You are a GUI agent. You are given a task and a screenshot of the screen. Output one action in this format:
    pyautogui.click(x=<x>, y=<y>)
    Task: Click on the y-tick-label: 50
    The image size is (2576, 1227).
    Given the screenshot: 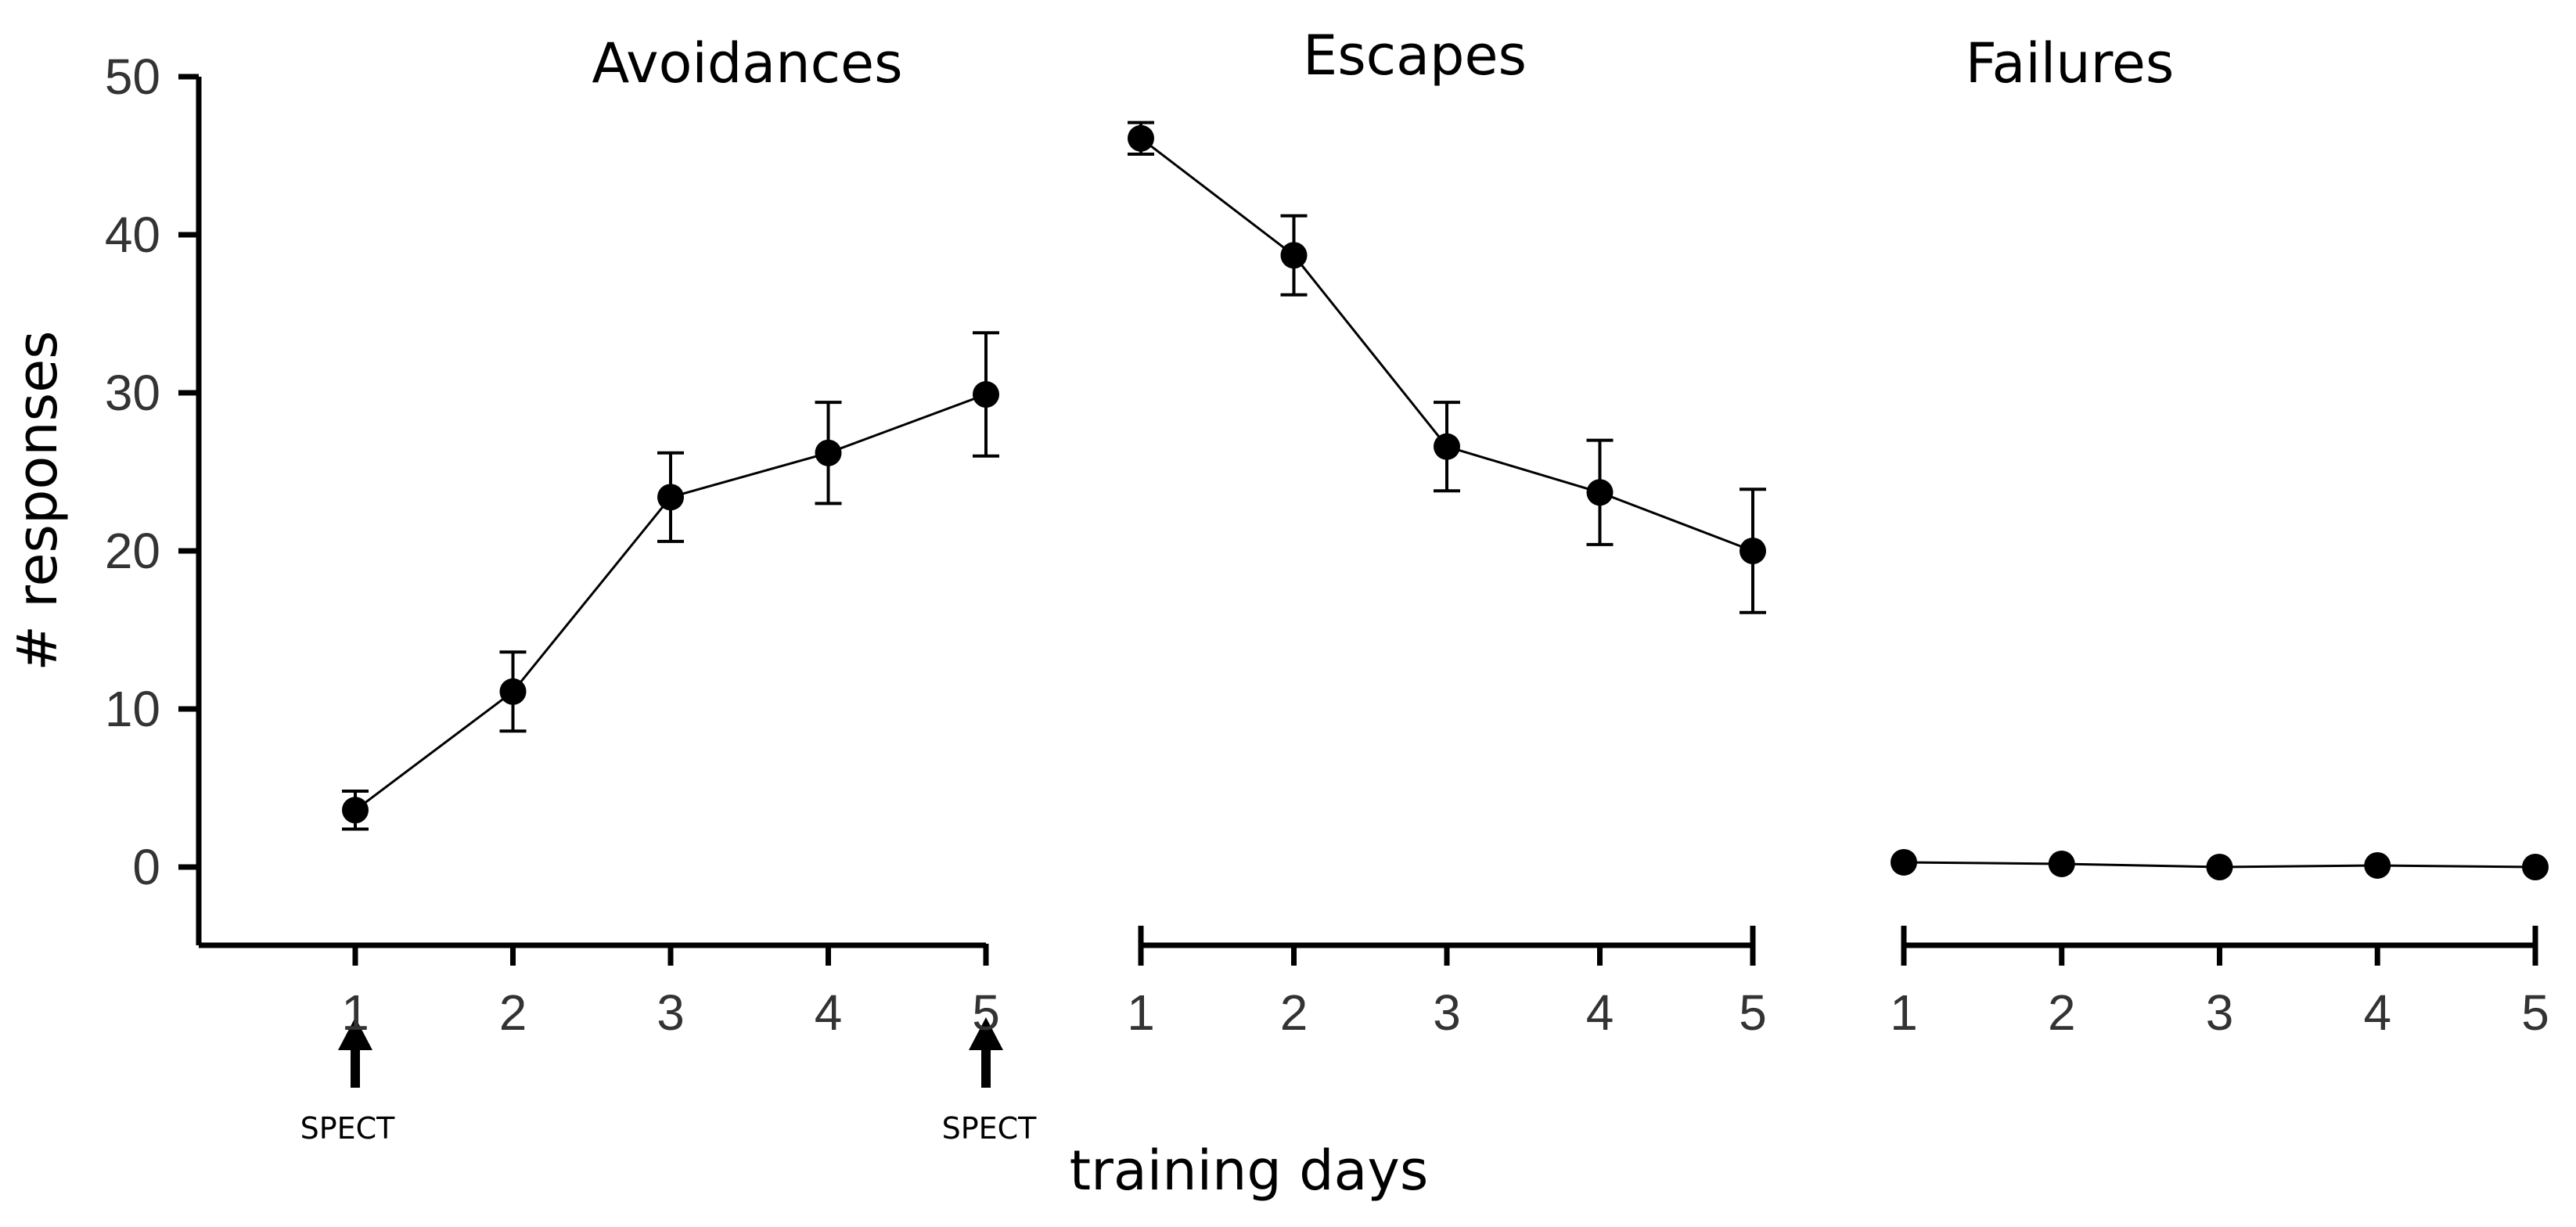 What is the action you would take?
    pyautogui.click(x=132, y=77)
    